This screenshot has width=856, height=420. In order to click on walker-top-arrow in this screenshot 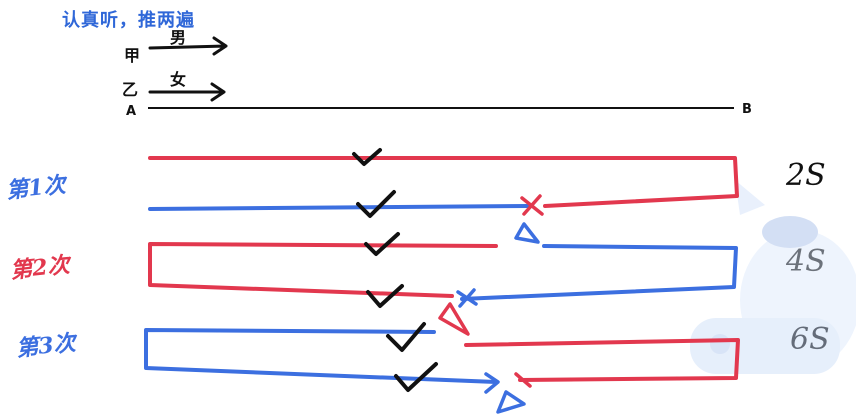, I will do `click(188, 46)`.